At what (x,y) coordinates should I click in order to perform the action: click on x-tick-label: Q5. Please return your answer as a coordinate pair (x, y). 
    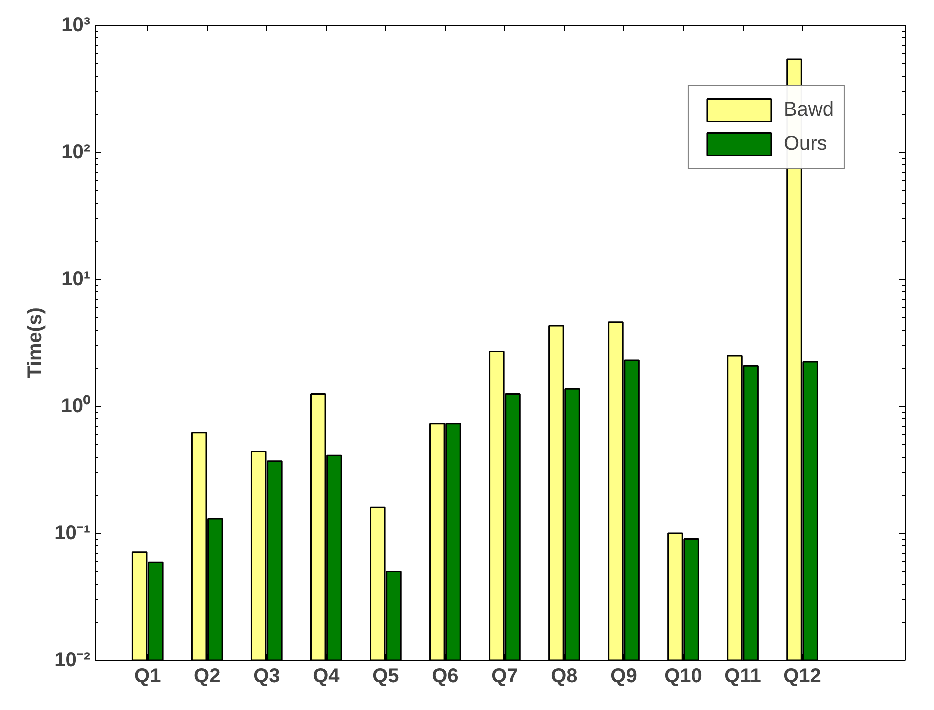
    Looking at the image, I should click on (386, 677).